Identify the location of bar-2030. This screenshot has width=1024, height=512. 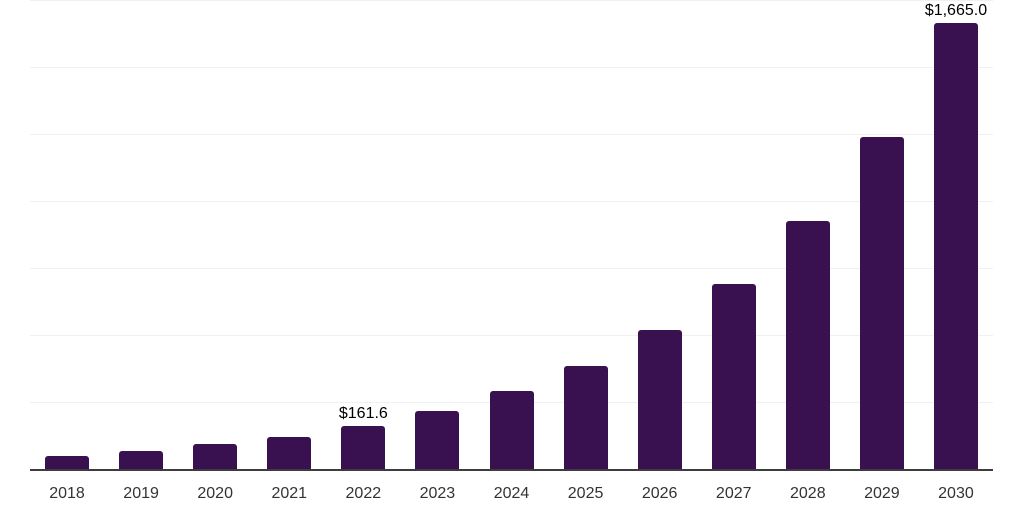
(955, 245).